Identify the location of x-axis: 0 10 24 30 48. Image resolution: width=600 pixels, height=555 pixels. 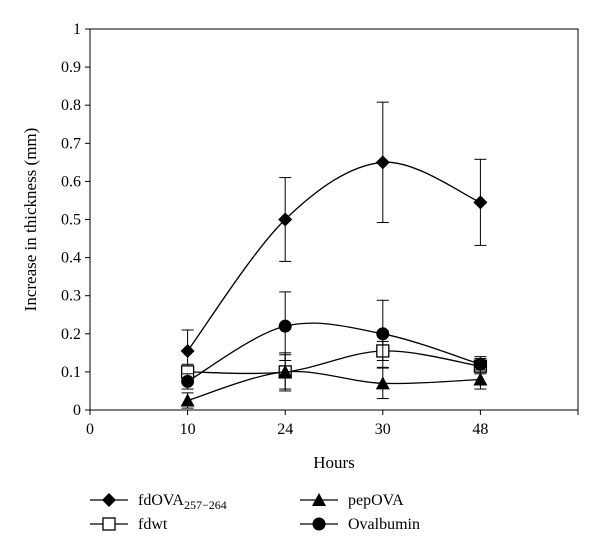
(332, 424).